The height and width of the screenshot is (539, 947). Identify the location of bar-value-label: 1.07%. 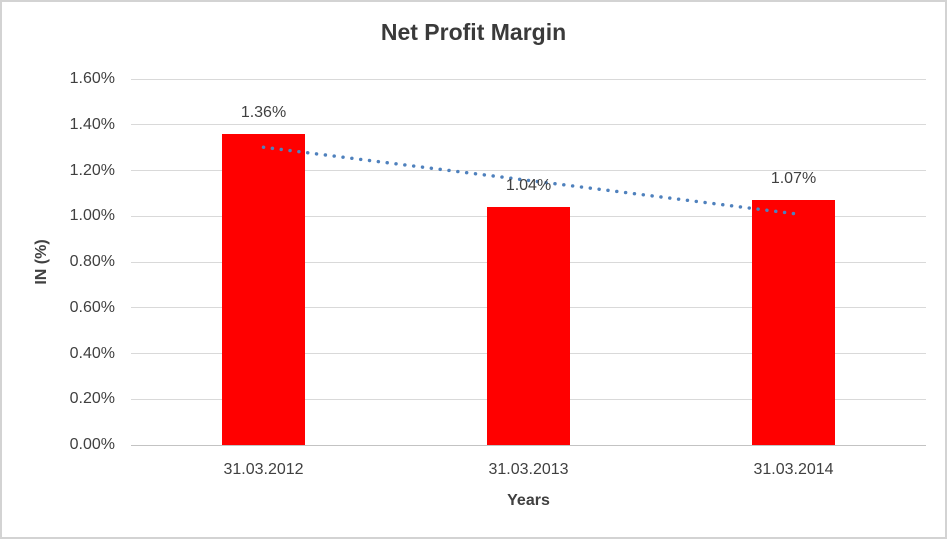
(793, 179).